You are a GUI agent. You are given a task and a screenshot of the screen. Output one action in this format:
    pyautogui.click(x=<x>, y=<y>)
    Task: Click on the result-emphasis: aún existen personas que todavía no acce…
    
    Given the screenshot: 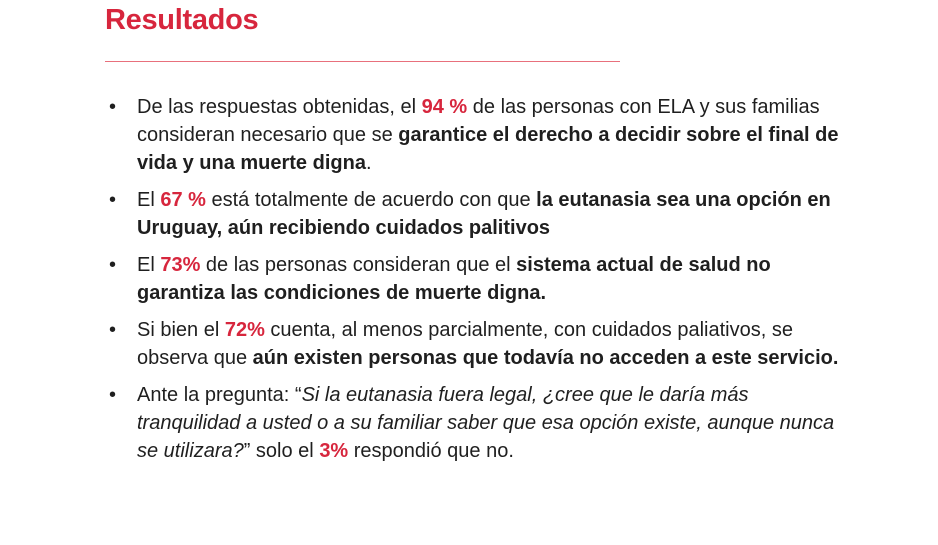 What is the action you would take?
    pyautogui.click(x=545, y=358)
    